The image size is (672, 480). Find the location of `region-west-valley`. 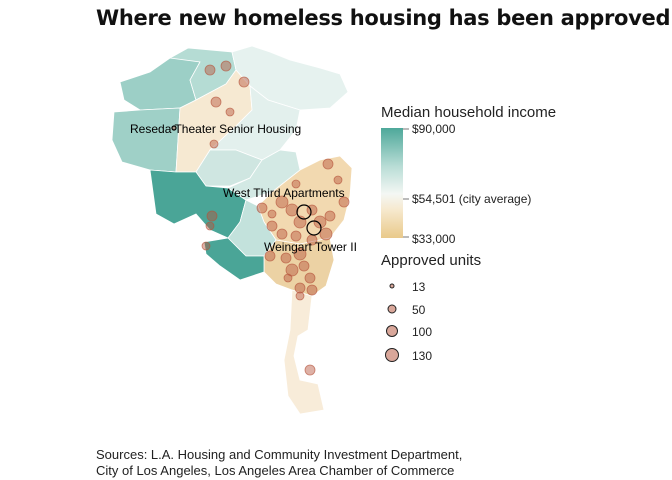

region-west-valley is located at coordinates (146, 140).